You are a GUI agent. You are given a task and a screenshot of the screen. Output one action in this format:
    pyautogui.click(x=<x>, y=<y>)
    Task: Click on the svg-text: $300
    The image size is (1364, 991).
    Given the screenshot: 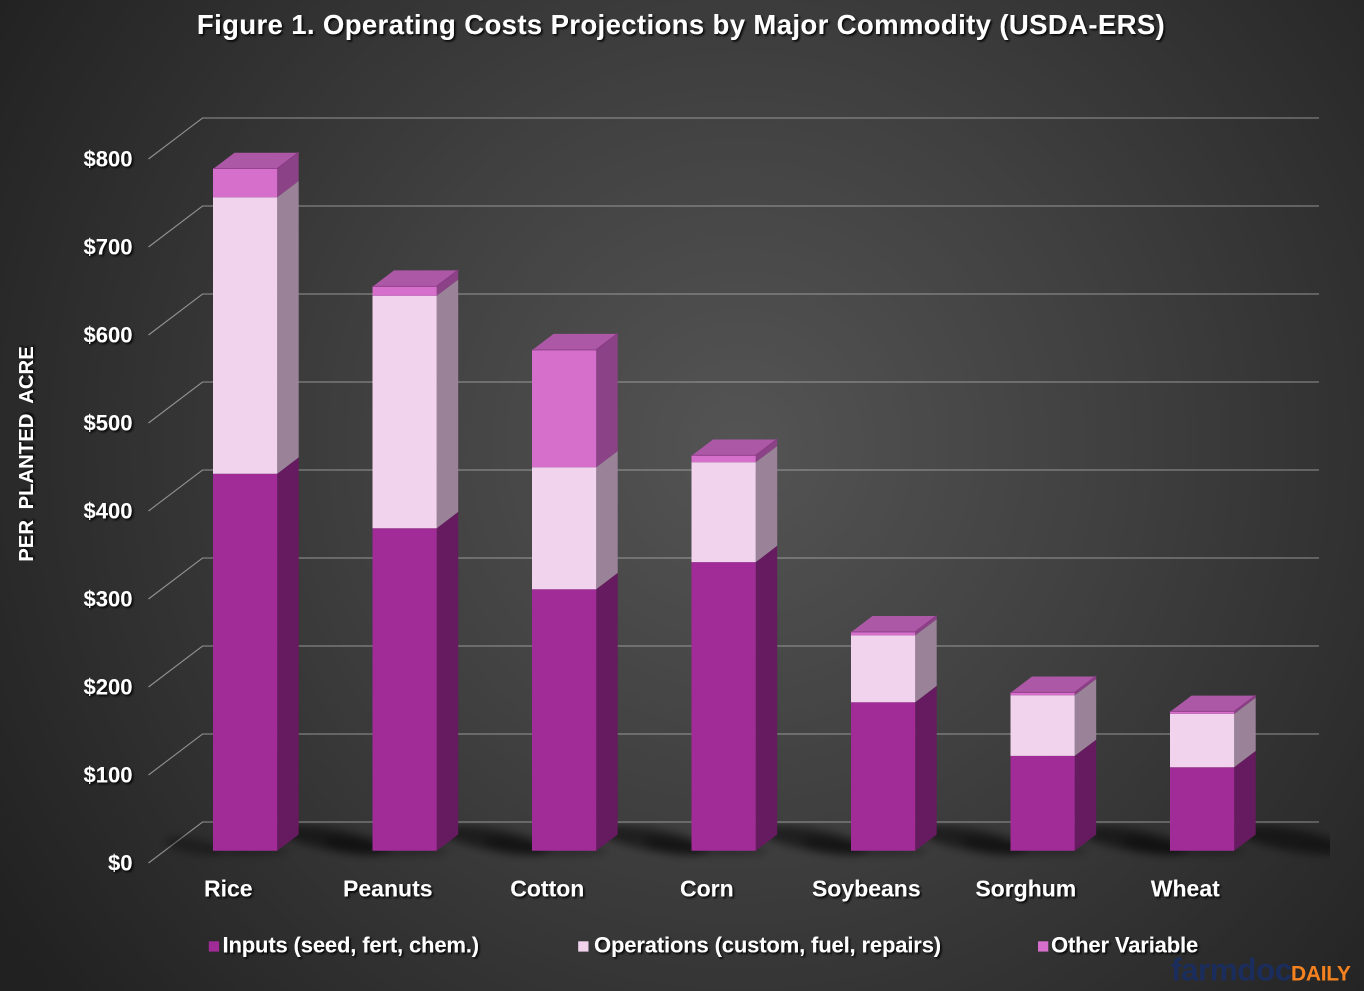 What is the action you would take?
    pyautogui.click(x=108, y=599)
    